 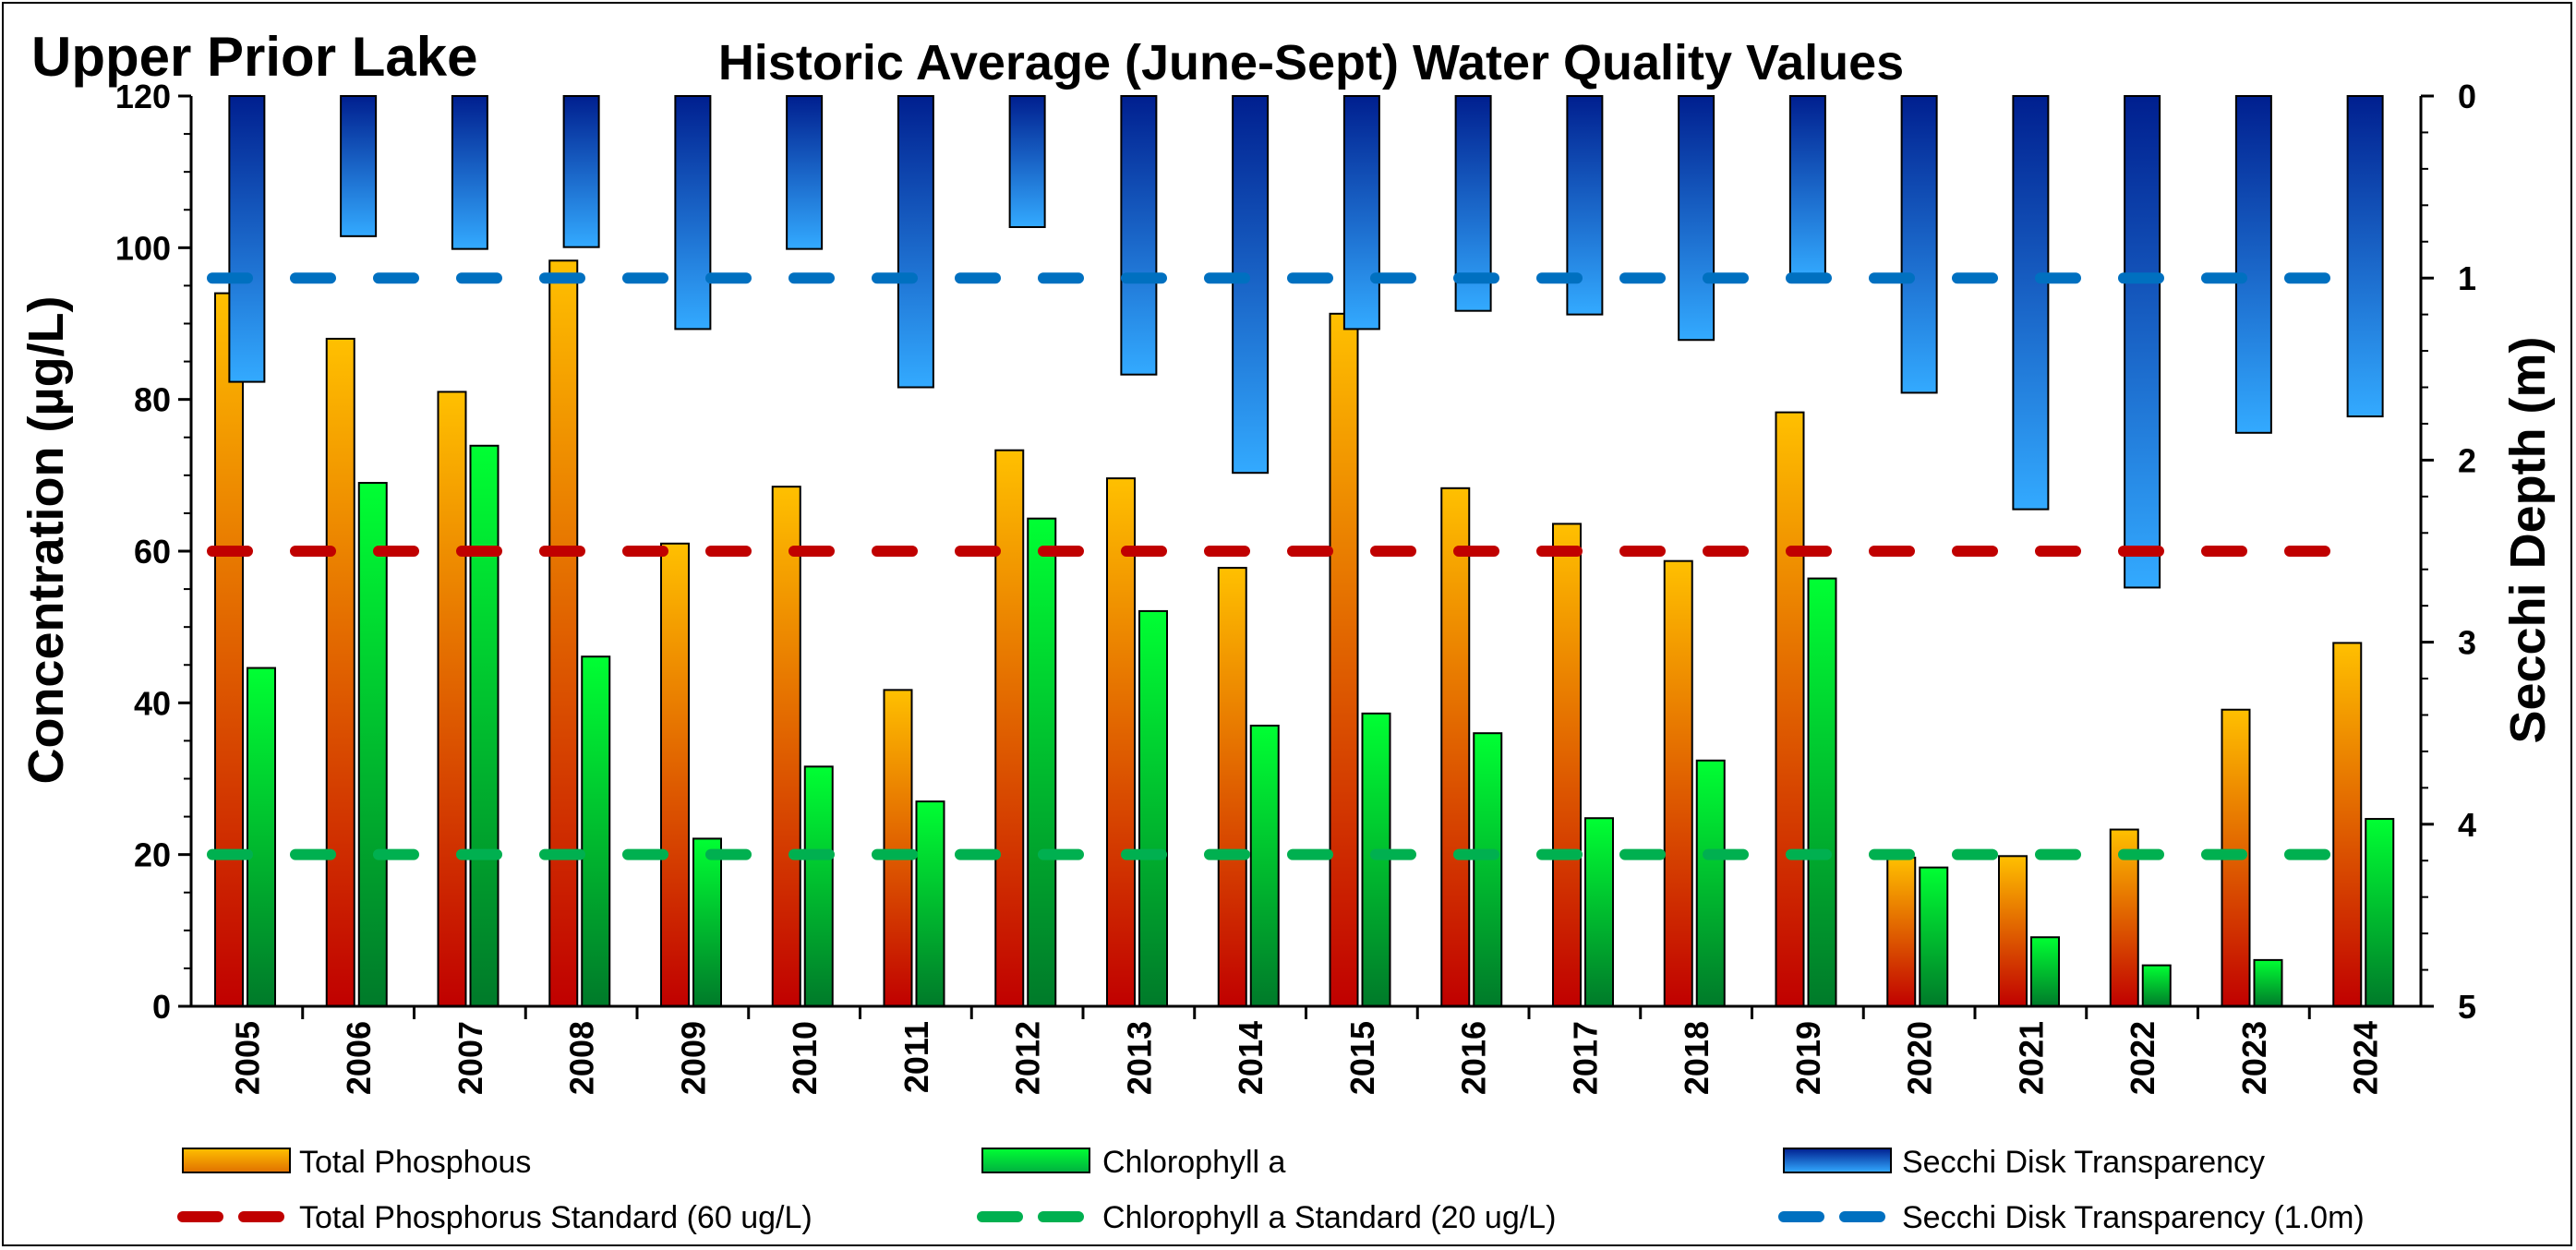 What do you see at coordinates (1361, 213) in the screenshot?
I see `secchi-bar-2015` at bounding box center [1361, 213].